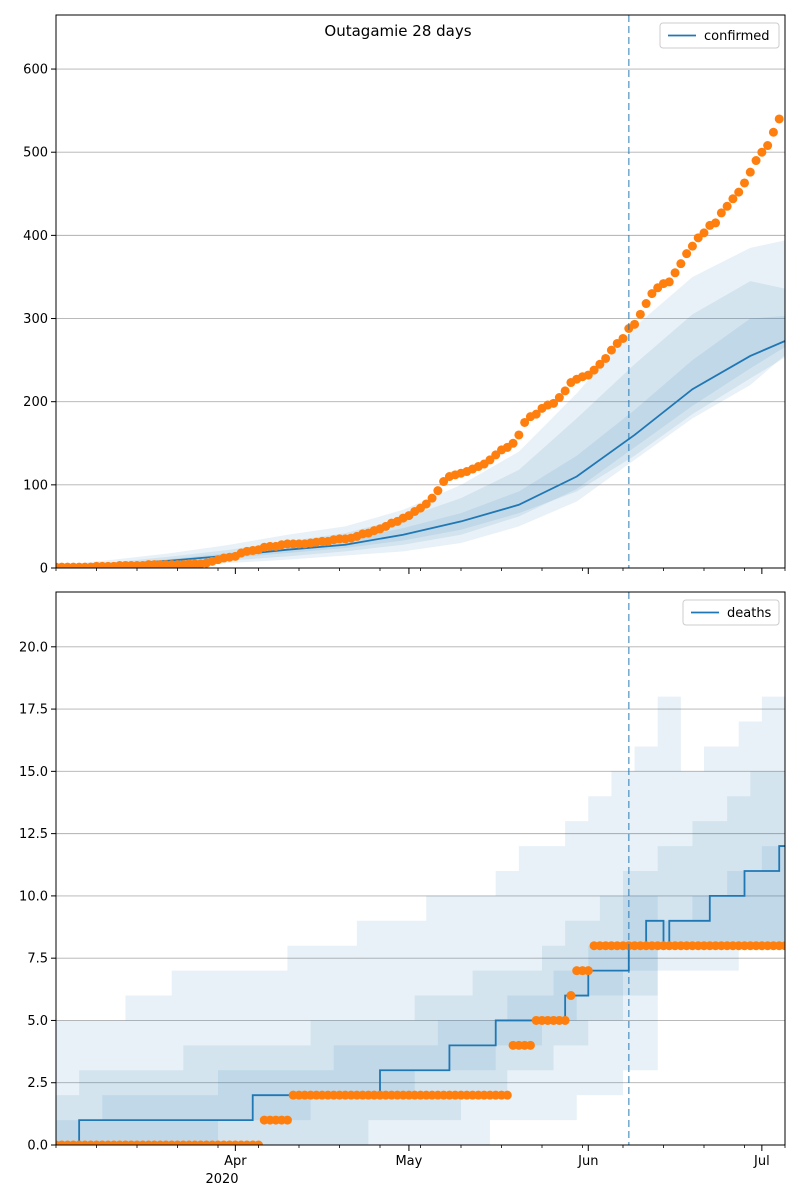  What do you see at coordinates (235, 1161) in the screenshot?
I see `x-tick-label: Apr` at bounding box center [235, 1161].